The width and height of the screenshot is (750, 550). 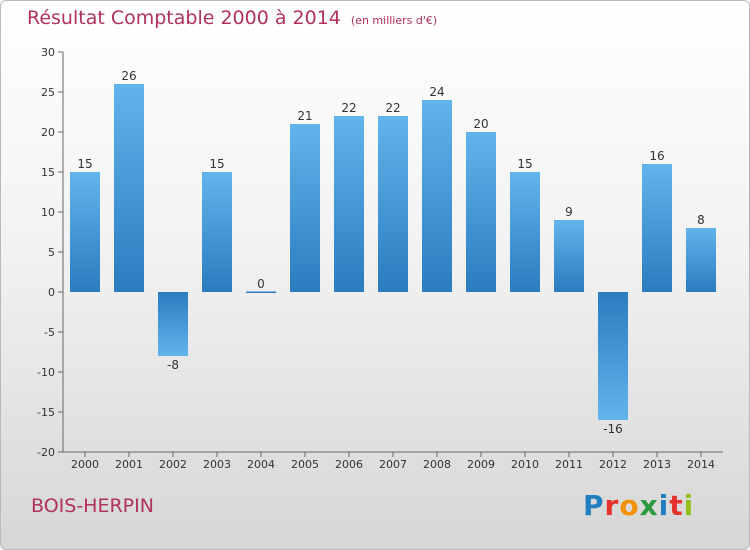 I want to click on logo-letter: r, so click(x=612, y=505).